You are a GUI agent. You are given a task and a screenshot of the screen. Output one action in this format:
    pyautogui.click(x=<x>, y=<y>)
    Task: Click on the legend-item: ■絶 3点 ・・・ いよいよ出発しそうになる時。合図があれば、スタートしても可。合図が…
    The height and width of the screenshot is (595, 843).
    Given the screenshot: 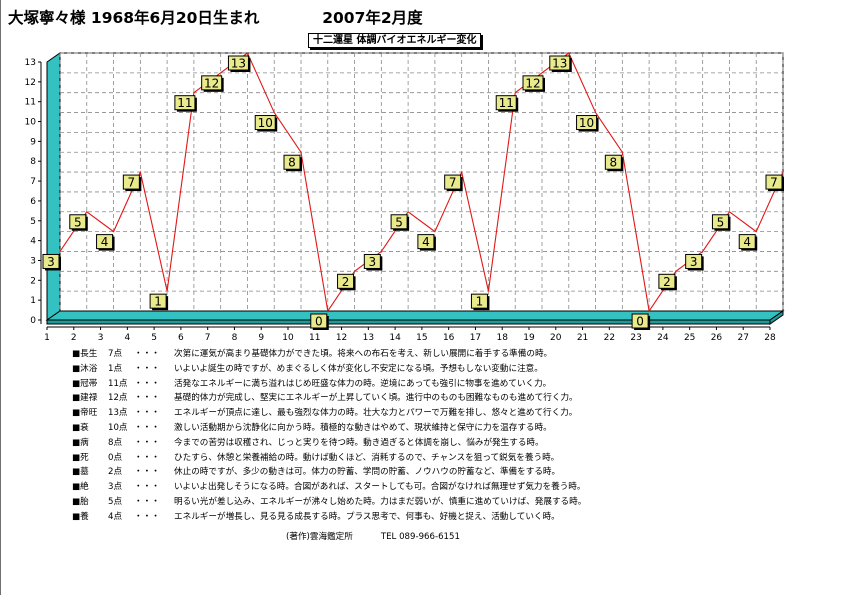 What is the action you would take?
    pyautogui.click(x=329, y=487)
    